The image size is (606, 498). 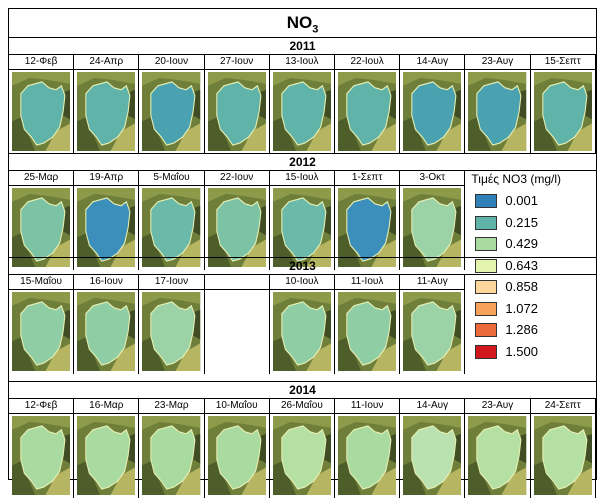 I want to click on date-label: 23-Μαρ, so click(x=171, y=406).